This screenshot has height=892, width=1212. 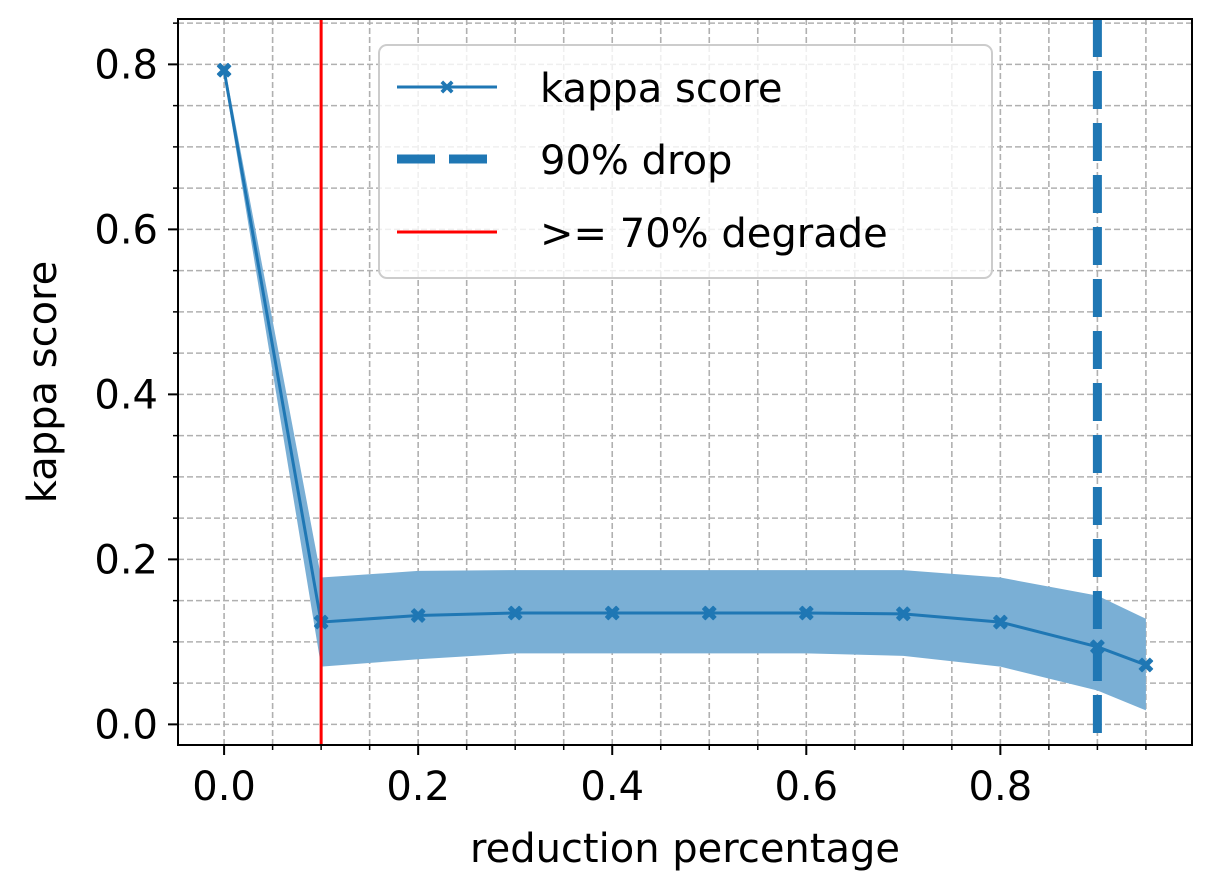 I want to click on y-tick-label: 0.0, so click(x=126, y=725).